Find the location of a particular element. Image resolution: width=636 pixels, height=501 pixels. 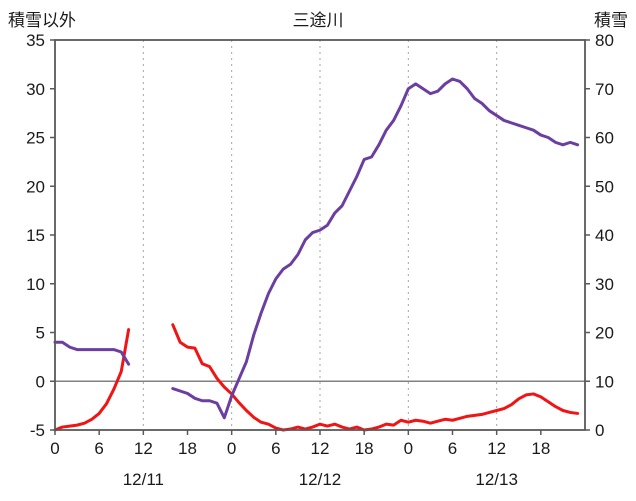

right-tick-label: 80 is located at coordinates (604, 40).